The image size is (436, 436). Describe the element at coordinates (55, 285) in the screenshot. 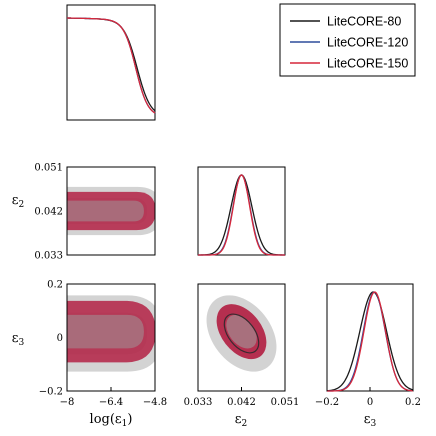

I see `ytick-eps3-2: 0.2` at that location.